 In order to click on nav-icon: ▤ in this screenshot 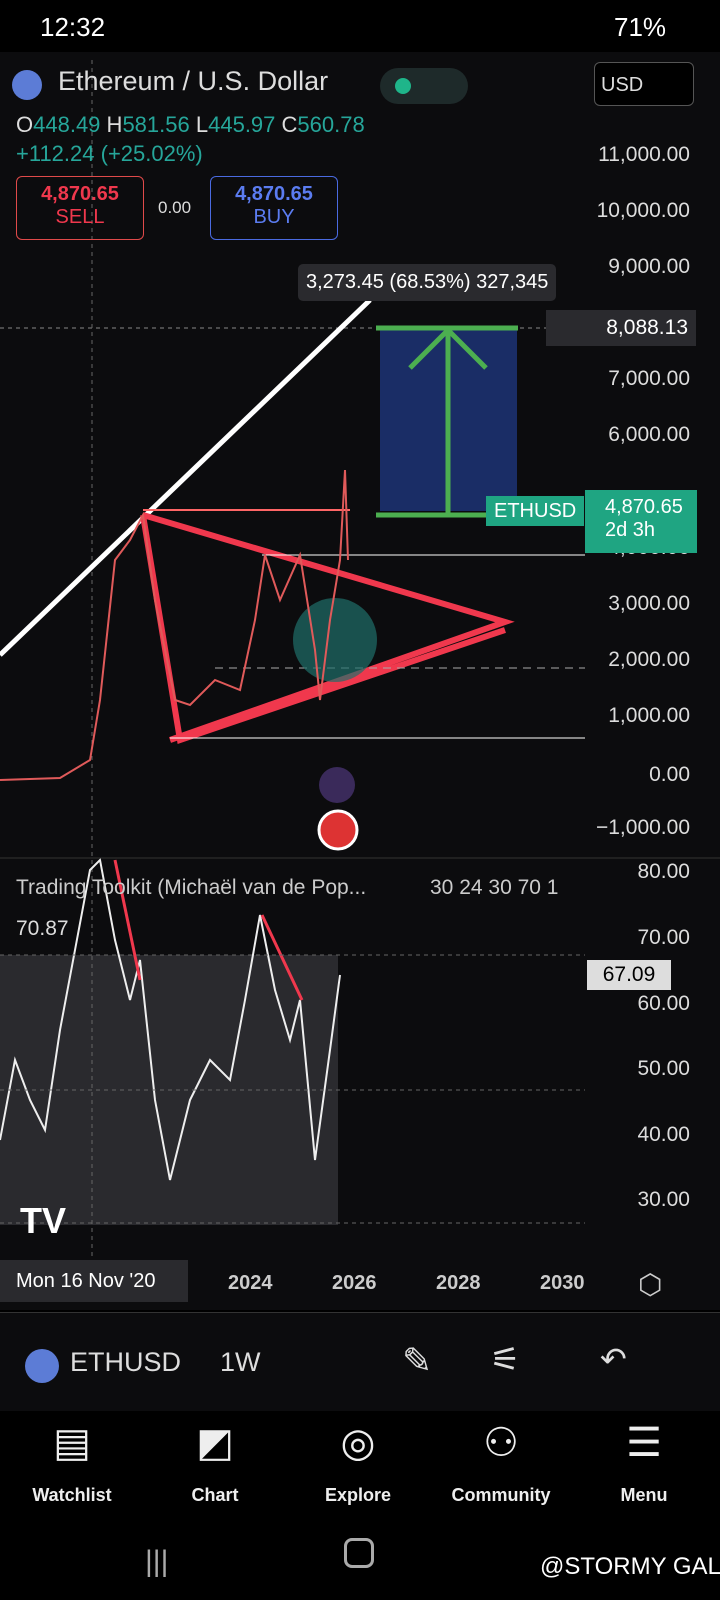, I will do `click(72, 1443)`.